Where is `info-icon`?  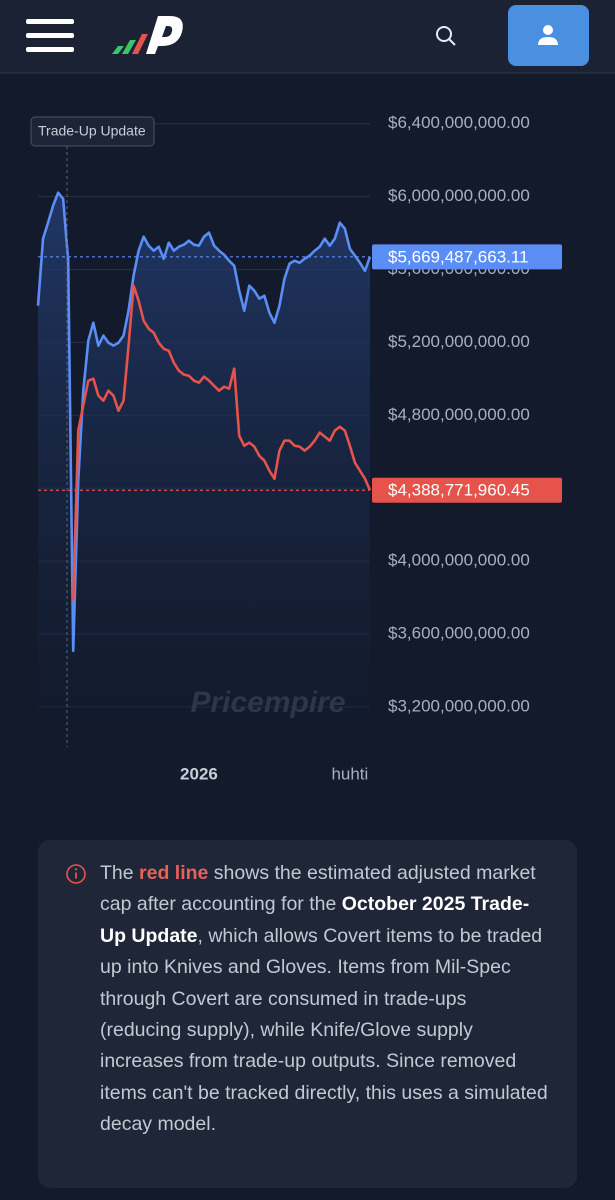
info-icon is located at coordinates (76, 874).